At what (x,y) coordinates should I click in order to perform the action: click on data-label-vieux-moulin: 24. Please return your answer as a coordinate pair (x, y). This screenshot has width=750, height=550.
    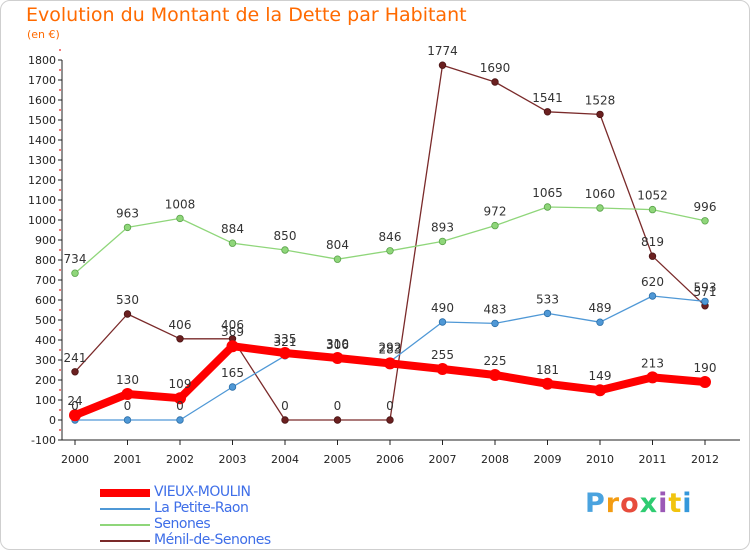
    Looking at the image, I should click on (74, 401).